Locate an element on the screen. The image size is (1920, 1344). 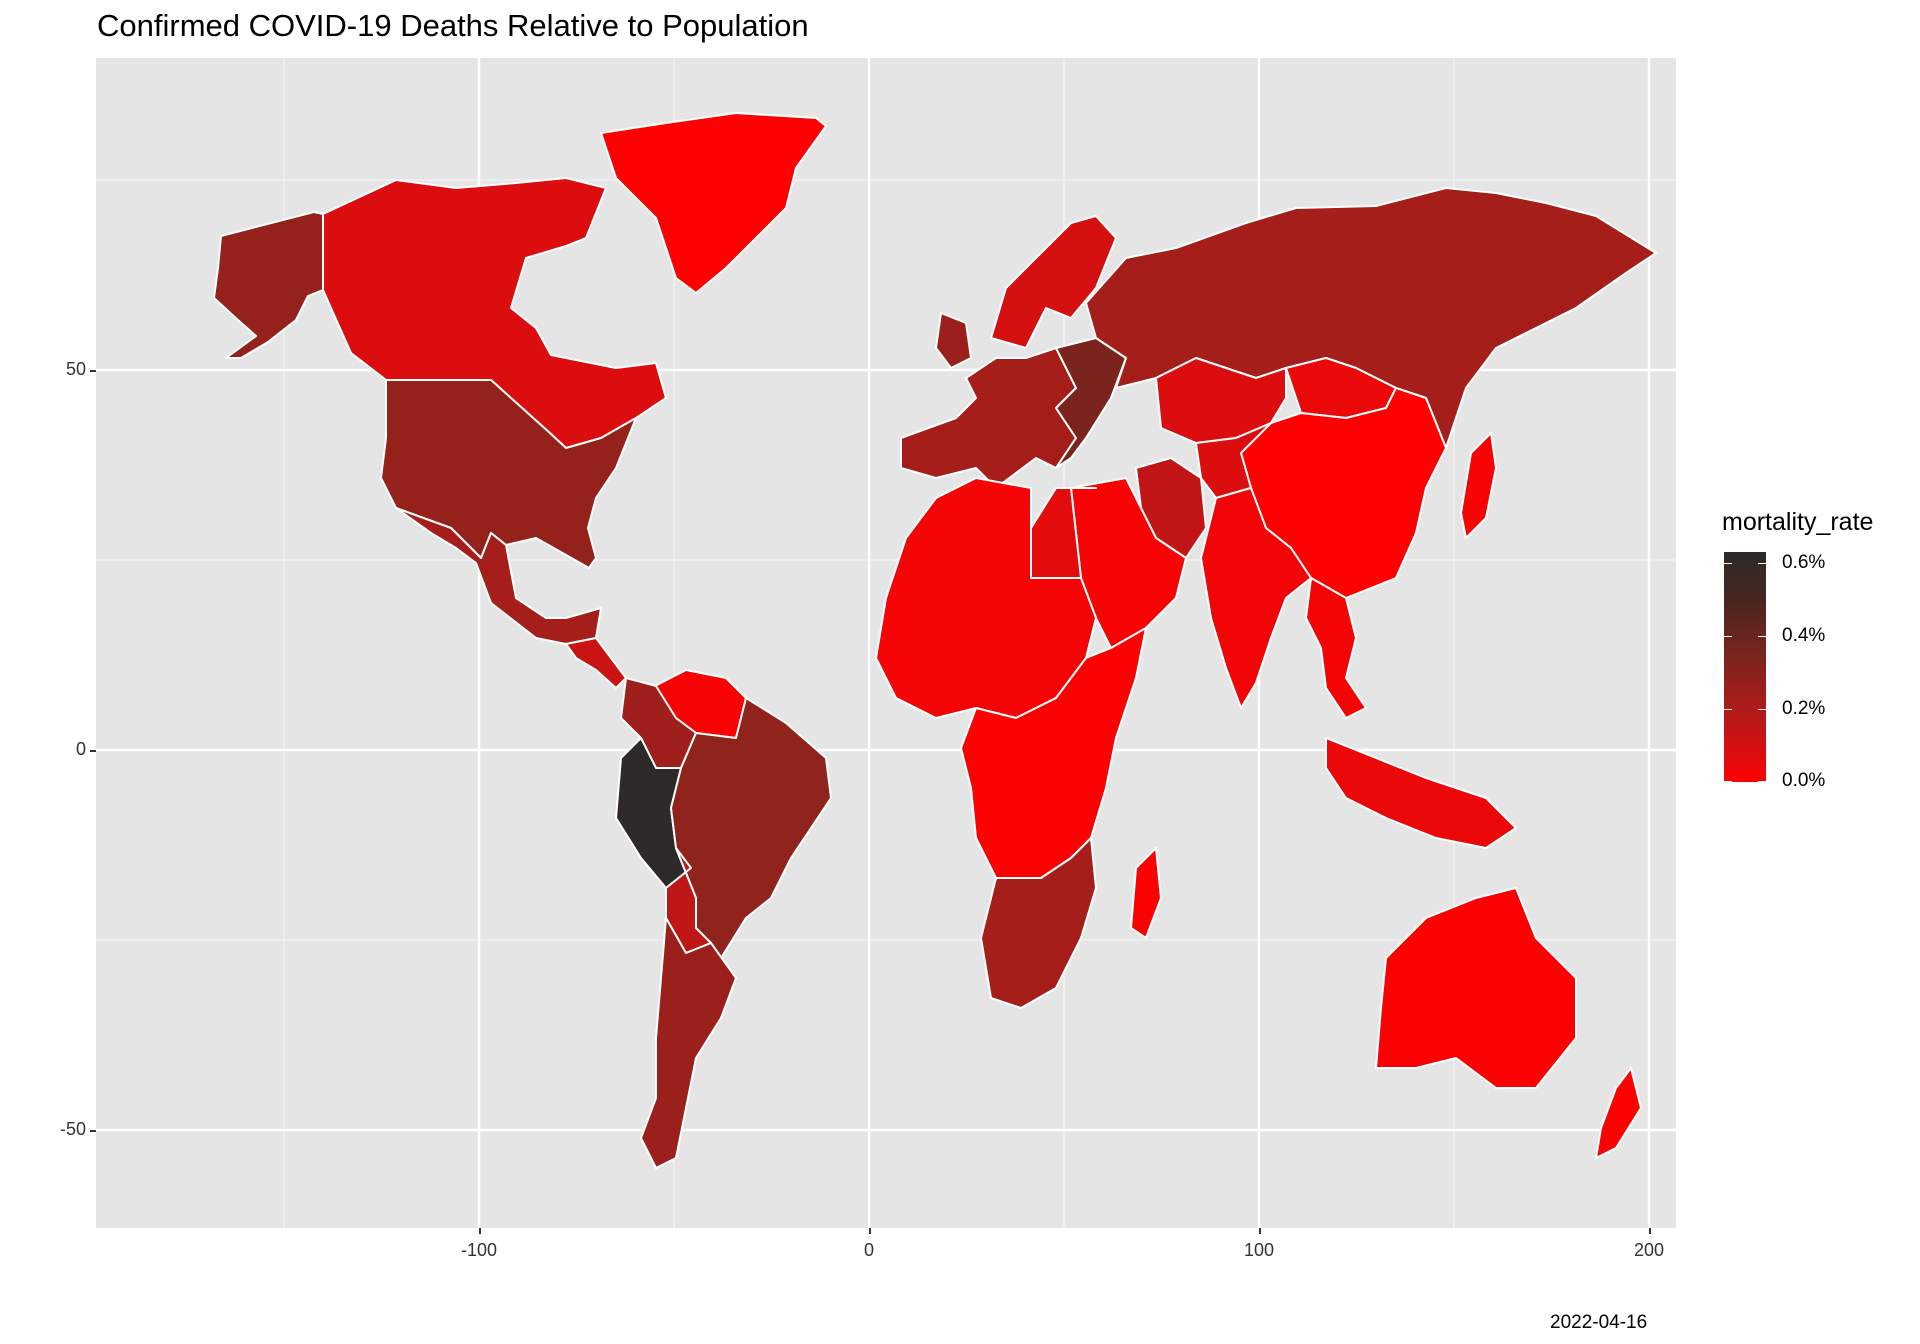
region-india is located at coordinates (1256, 598).